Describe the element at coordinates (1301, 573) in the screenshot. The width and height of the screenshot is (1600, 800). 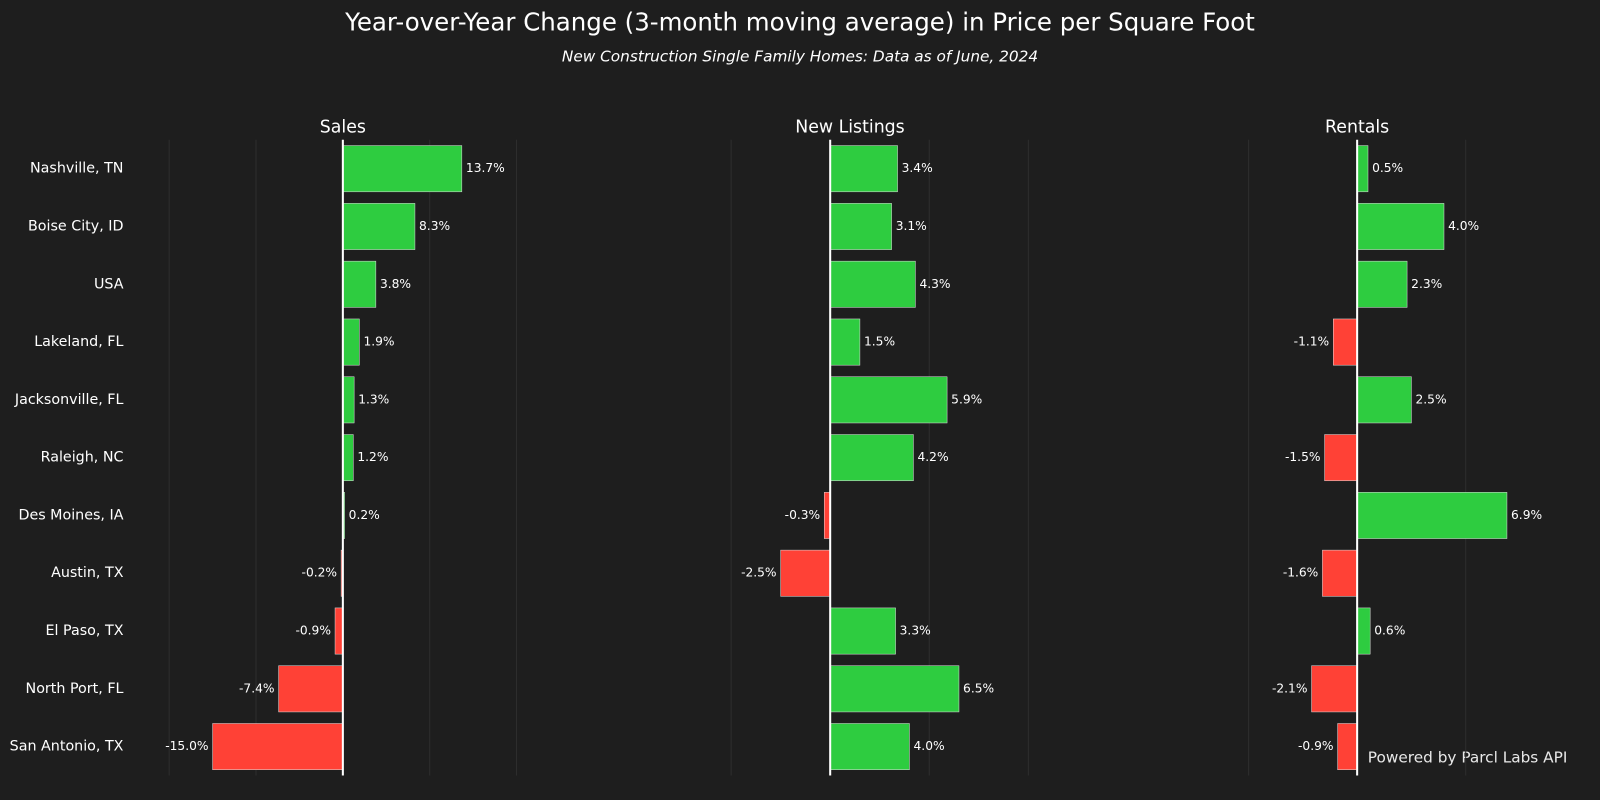
I see `data-label: -1.6%` at that location.